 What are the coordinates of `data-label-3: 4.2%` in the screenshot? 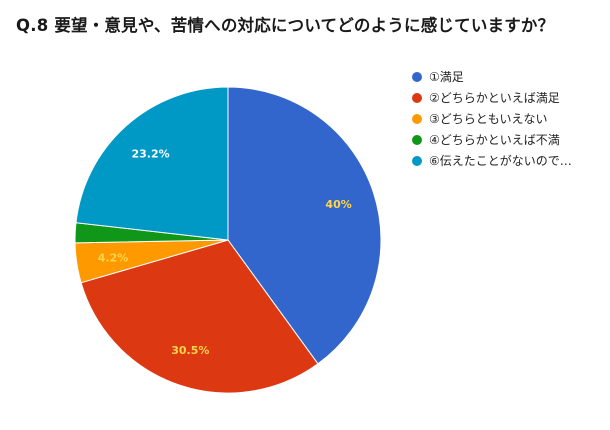 It's located at (113, 258).